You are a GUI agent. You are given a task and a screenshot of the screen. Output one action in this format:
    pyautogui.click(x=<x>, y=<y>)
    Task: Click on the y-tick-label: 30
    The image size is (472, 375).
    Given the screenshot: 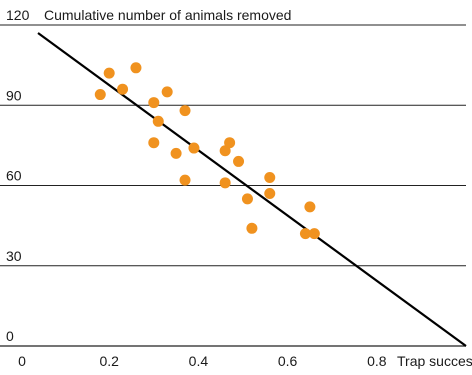 What is the action you would take?
    pyautogui.click(x=14, y=256)
    